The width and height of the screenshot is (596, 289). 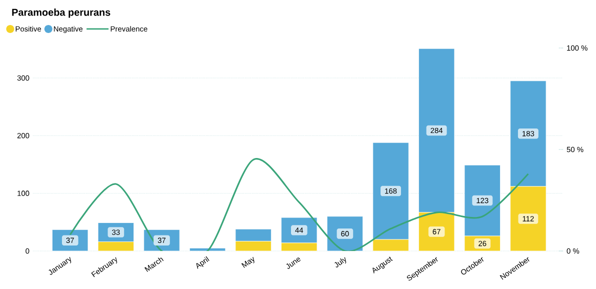 I want to click on chart-title: Paramoeba perurans, so click(x=61, y=13).